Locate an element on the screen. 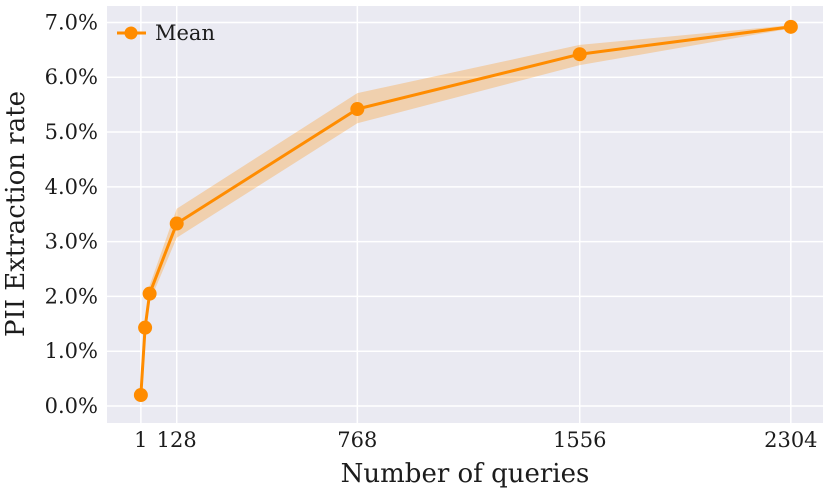  y-tick-label: 0.0% is located at coordinates (71, 406).